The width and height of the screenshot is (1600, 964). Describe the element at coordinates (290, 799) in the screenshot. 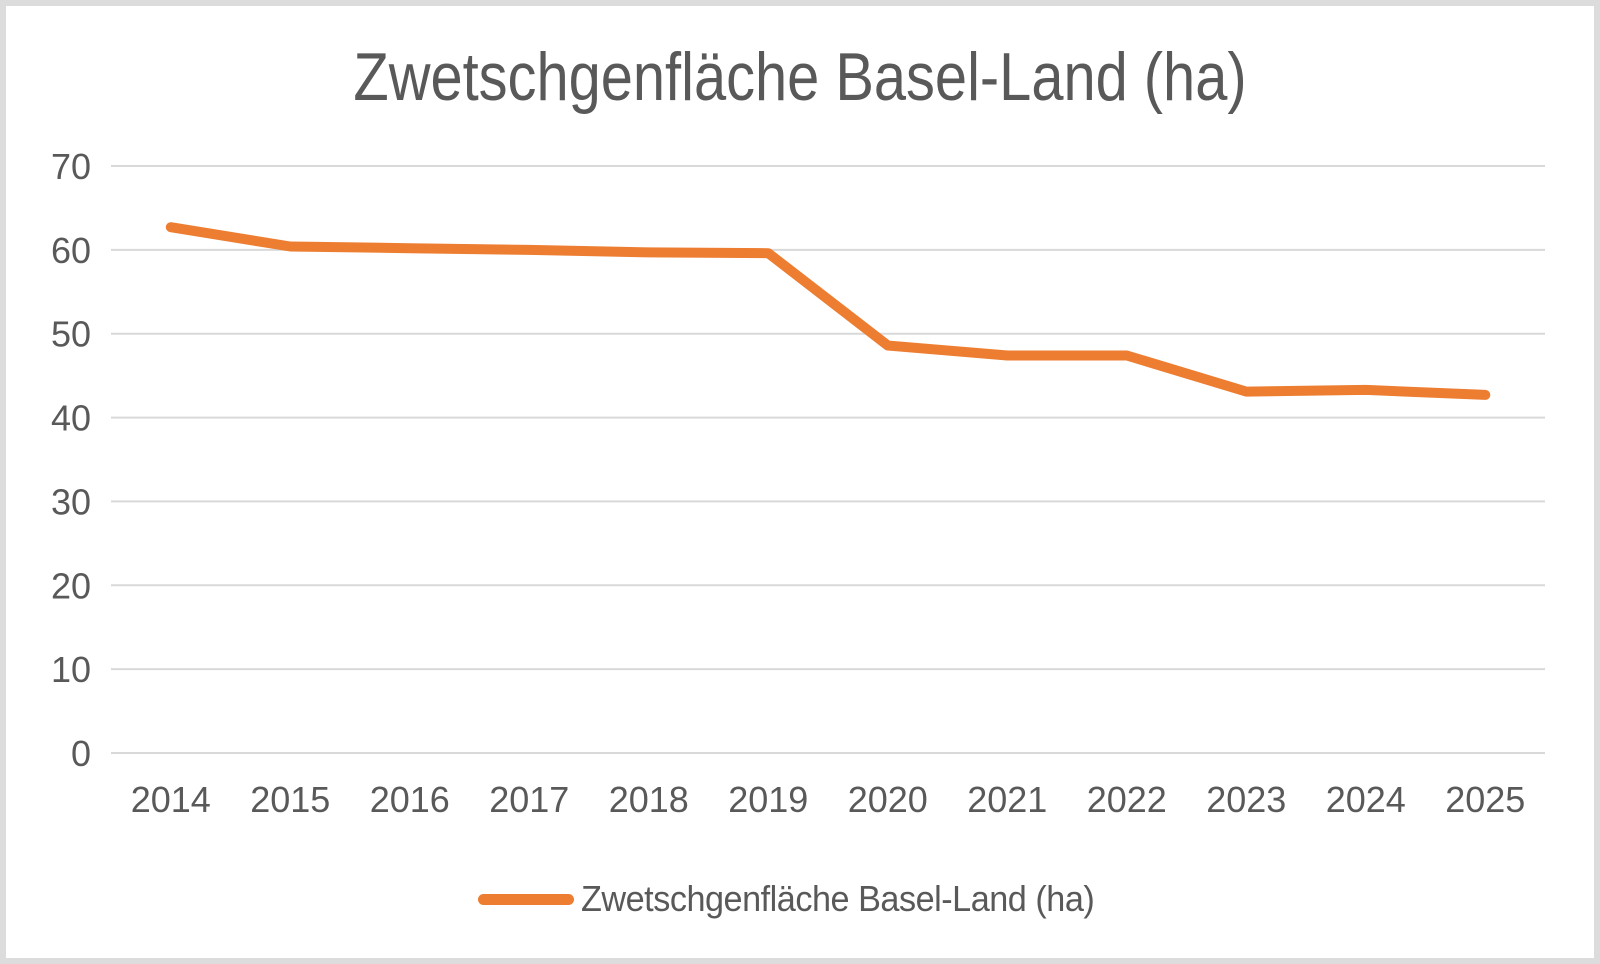

I see `x-tick-label: 2015` at that location.